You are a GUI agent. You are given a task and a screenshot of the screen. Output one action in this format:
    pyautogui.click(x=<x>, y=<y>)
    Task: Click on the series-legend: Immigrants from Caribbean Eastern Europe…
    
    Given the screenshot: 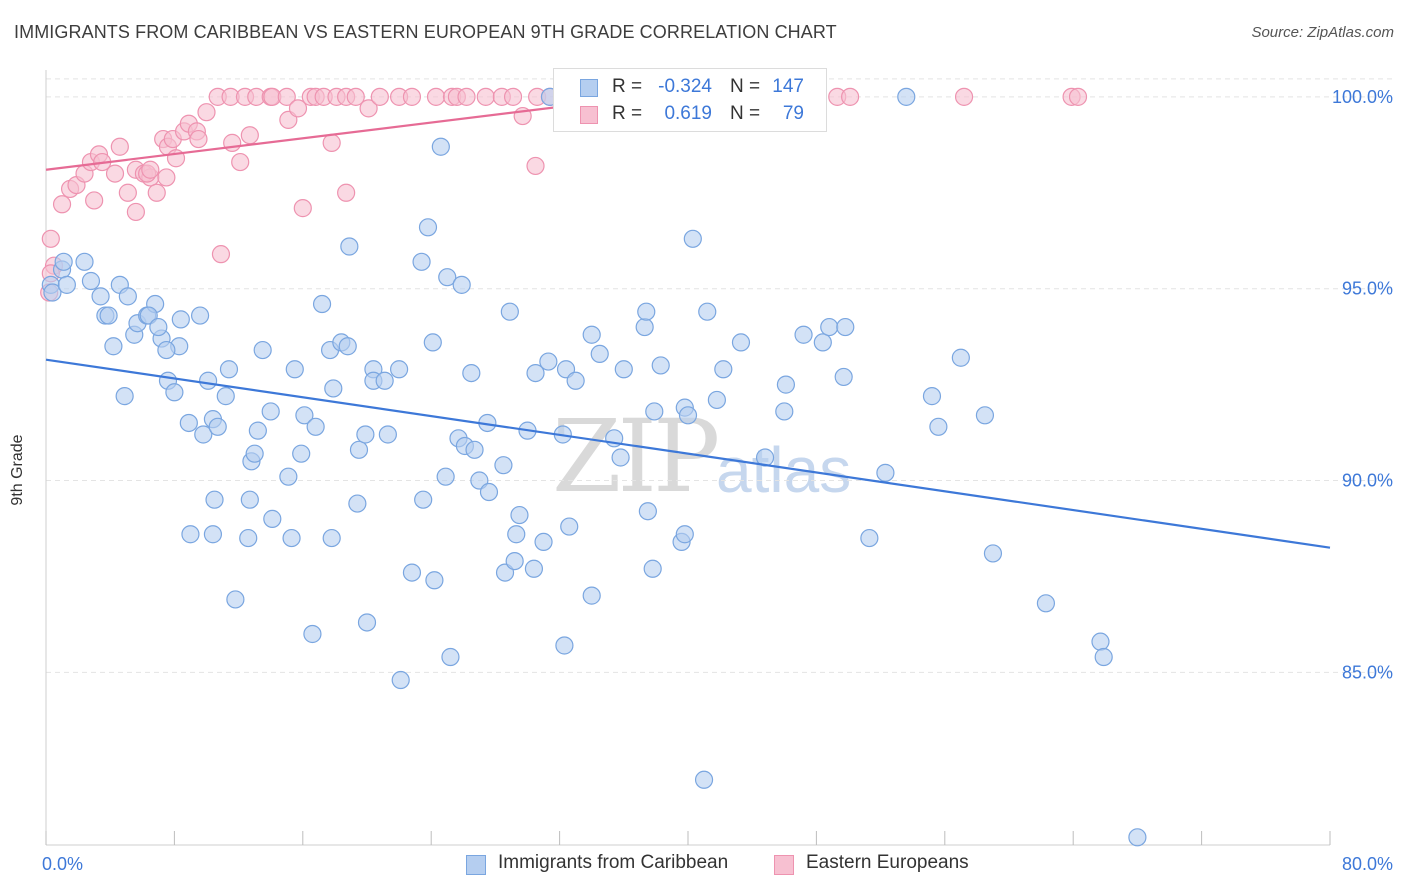 What is the action you would take?
    pyautogui.click(x=703, y=865)
    